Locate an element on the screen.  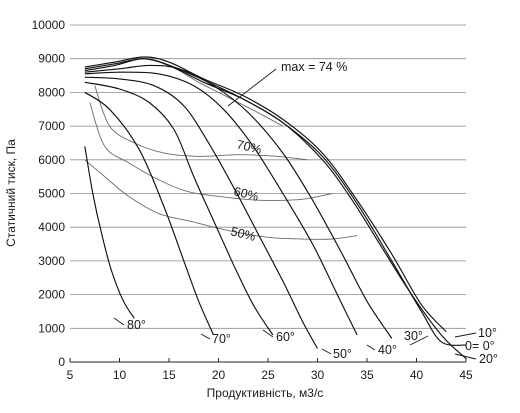
angle-label-70: 70° is located at coordinates (221, 339).